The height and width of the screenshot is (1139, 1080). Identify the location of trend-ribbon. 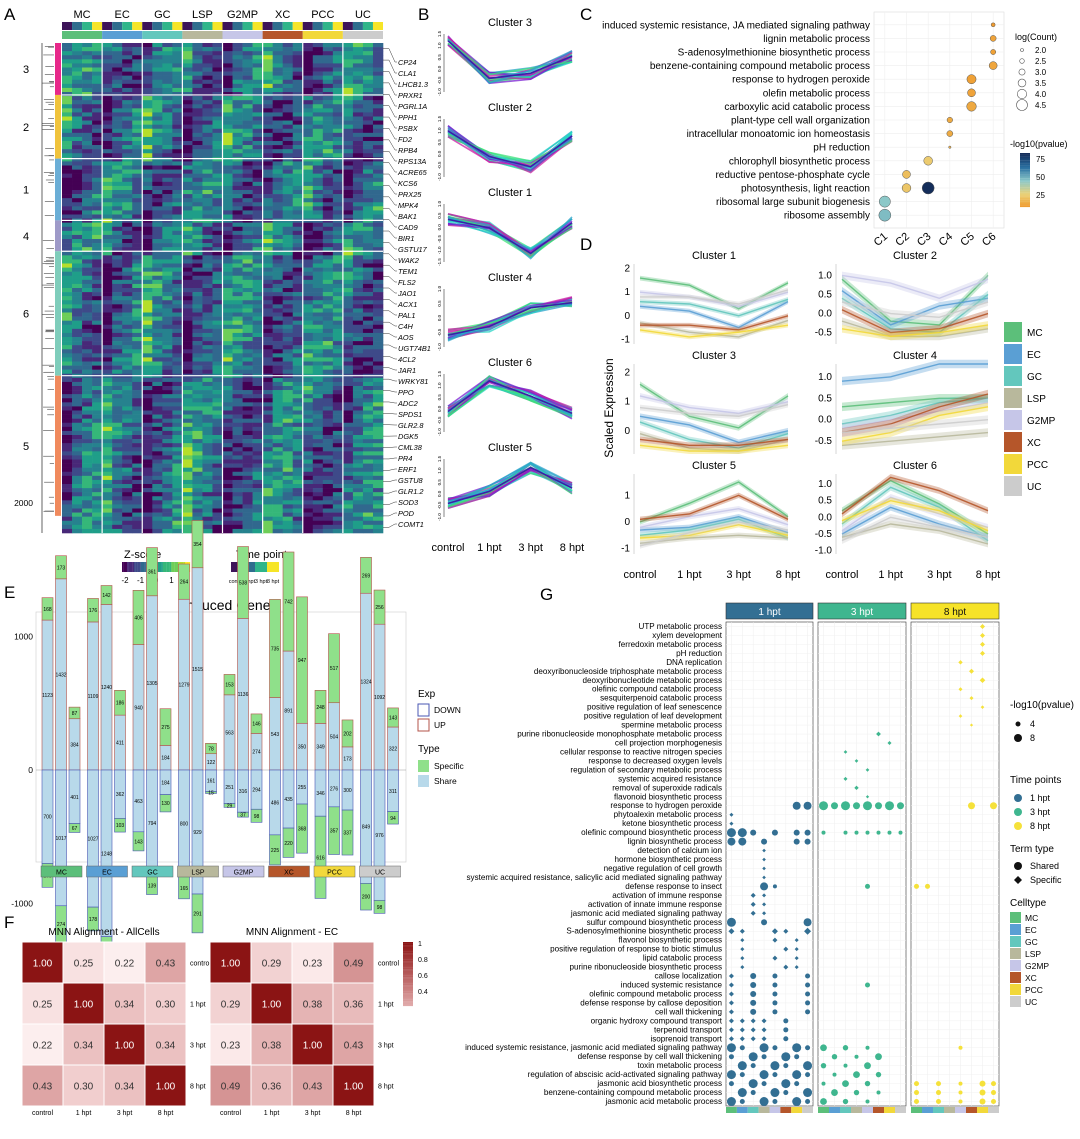
(915, 514).